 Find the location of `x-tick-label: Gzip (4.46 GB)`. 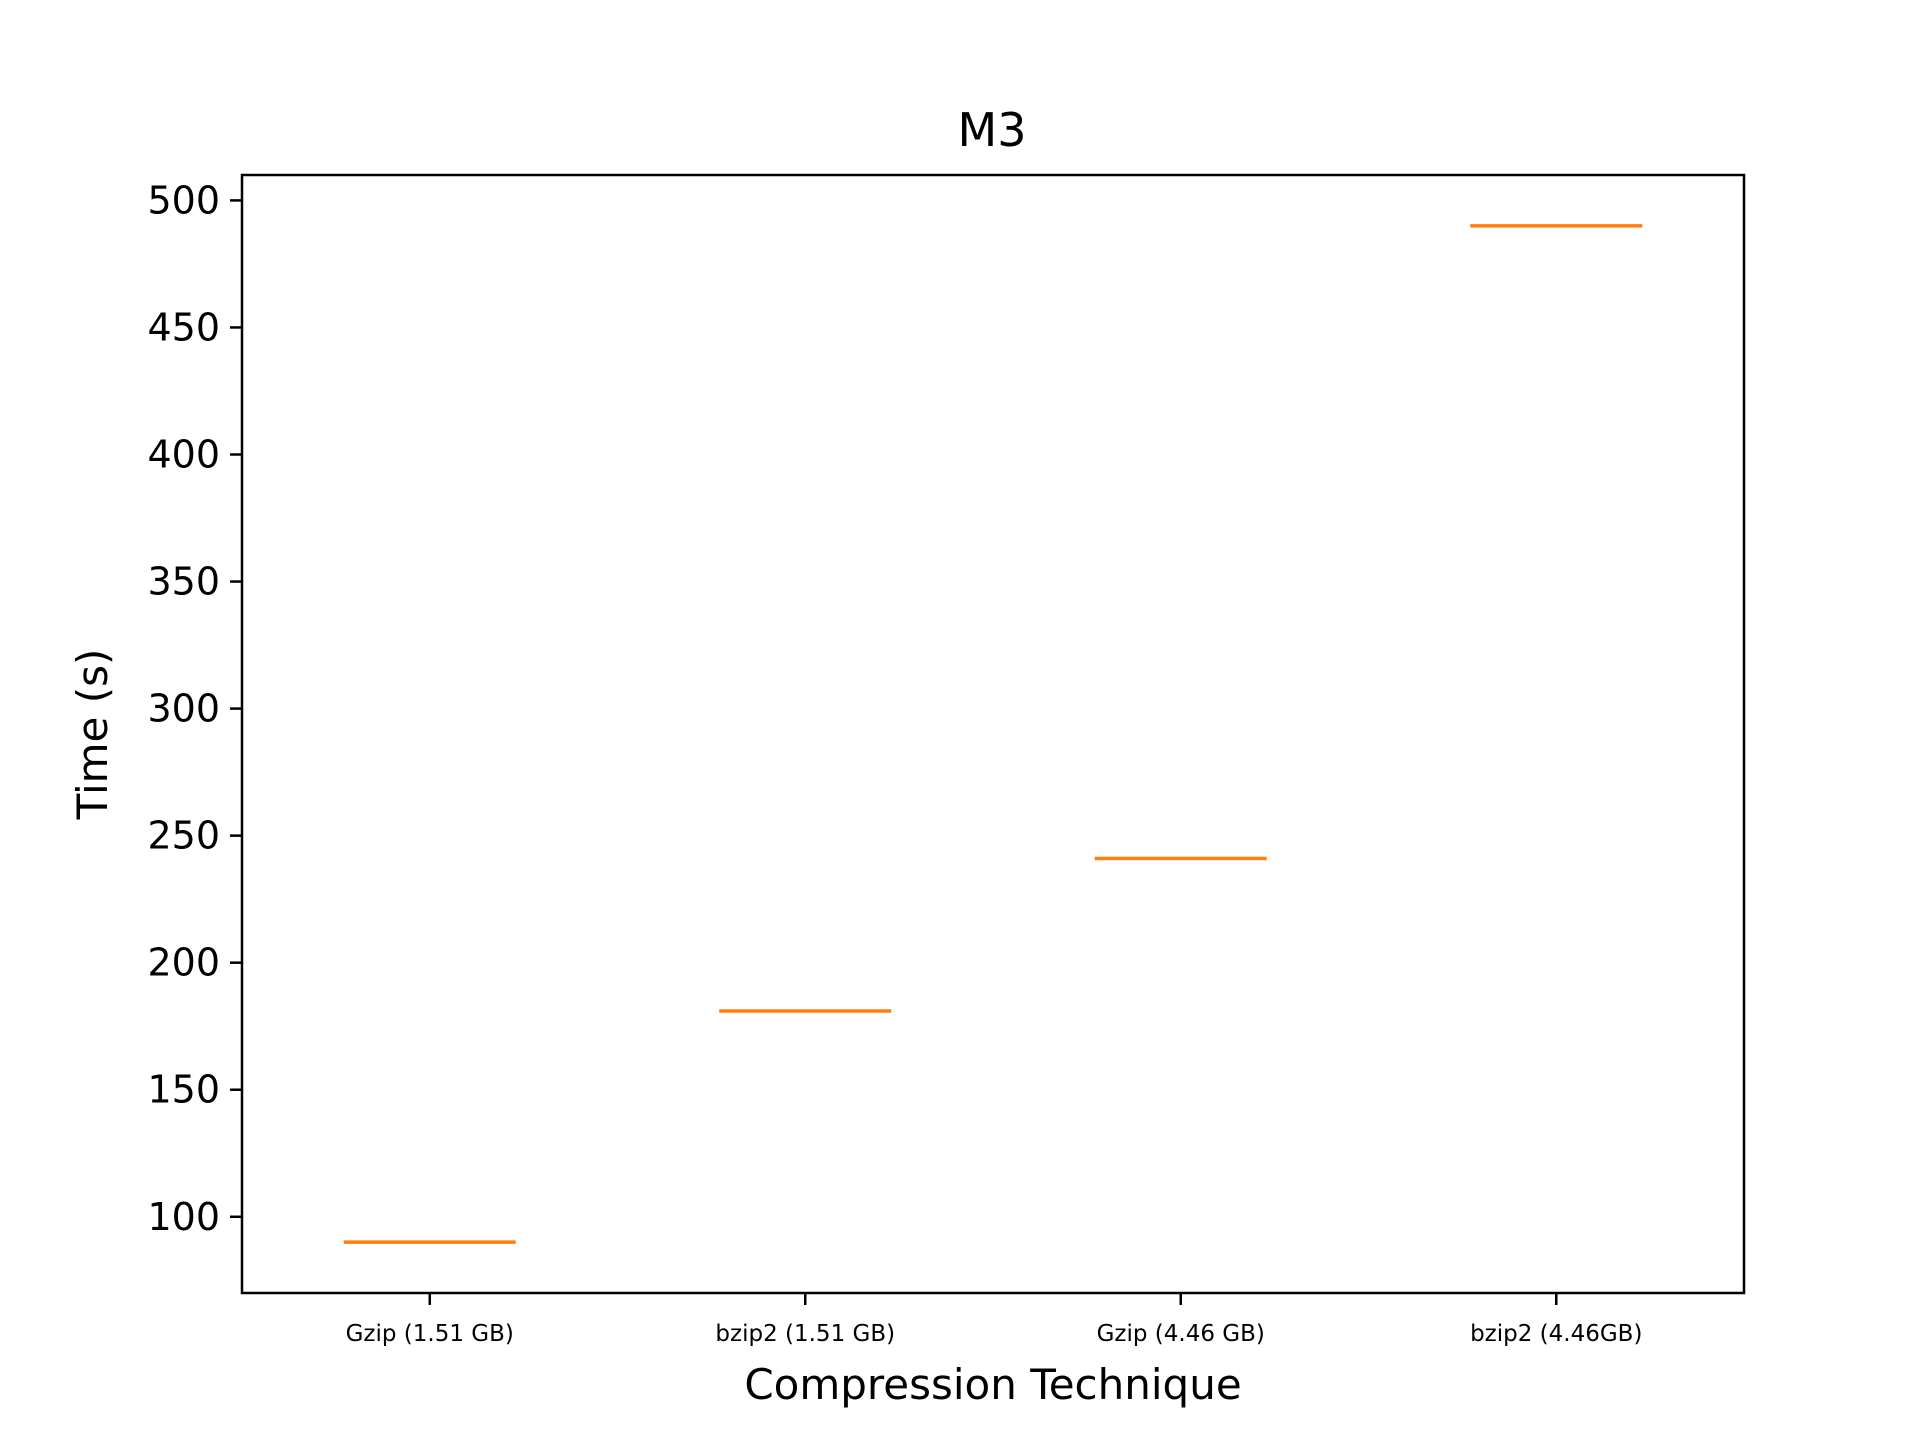

x-tick-label: Gzip (4.46 GB) is located at coordinates (1181, 1334).